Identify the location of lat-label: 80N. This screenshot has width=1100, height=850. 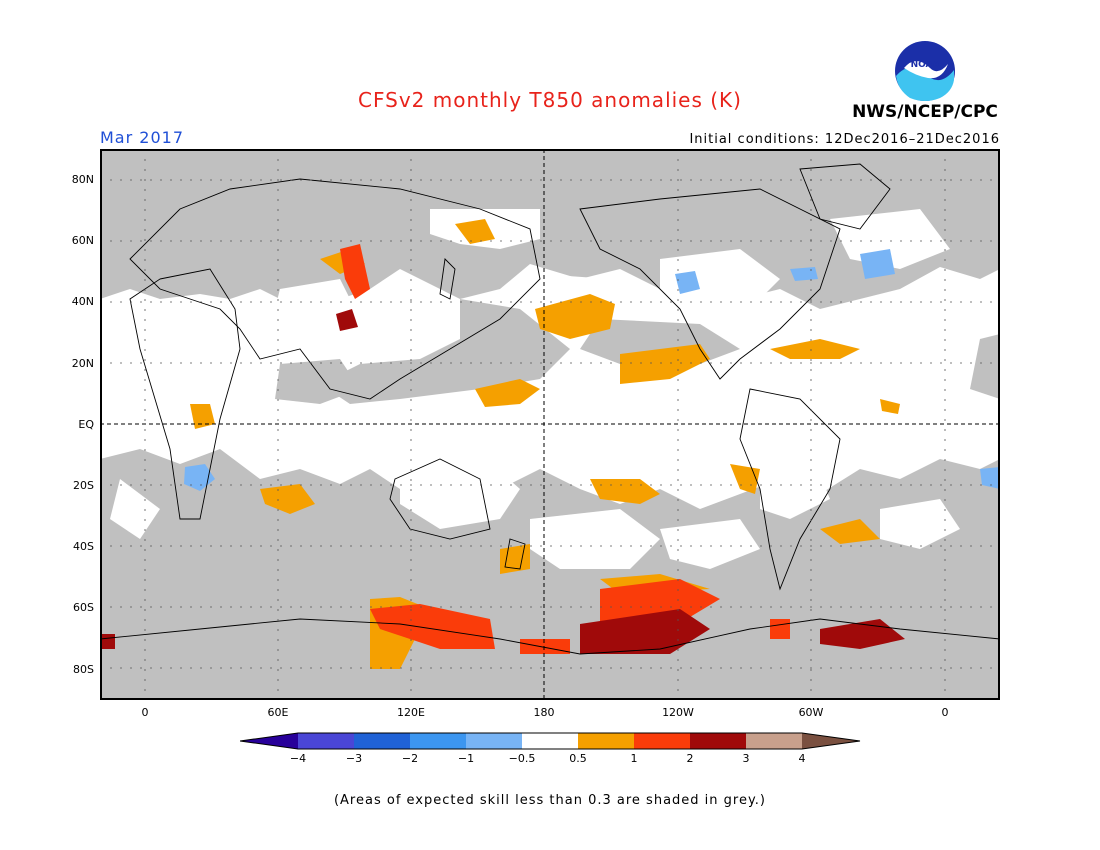
(82, 179).